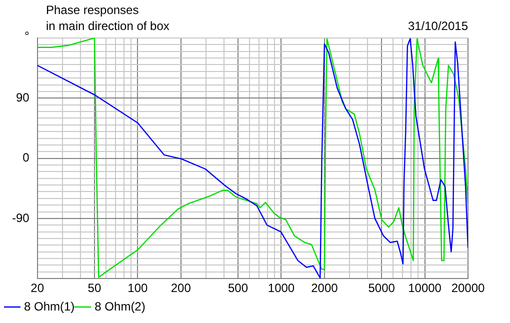  I want to click on x-tick-label: 20, so click(37, 288).